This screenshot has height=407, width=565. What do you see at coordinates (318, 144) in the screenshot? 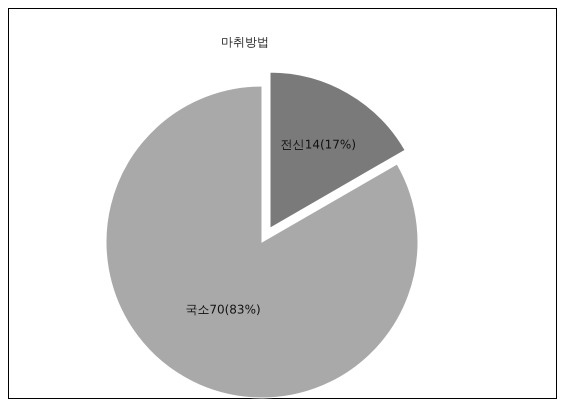
I see `slice-label: 전신14(17%)` at bounding box center [318, 144].